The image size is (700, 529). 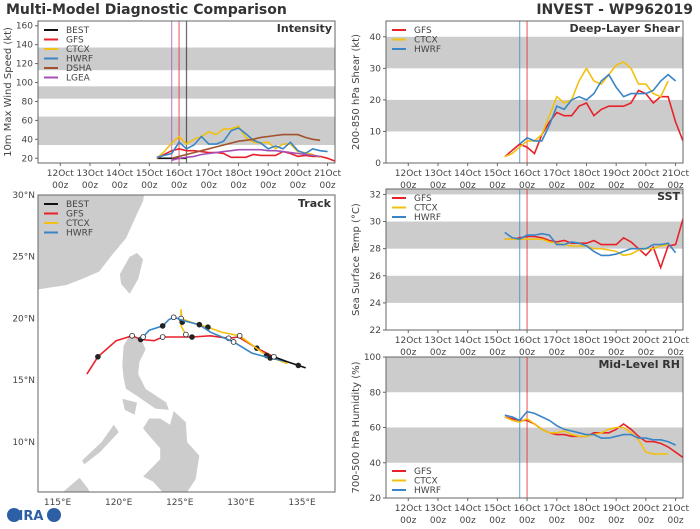 What do you see at coordinates (527, 341) in the screenshot?
I see `x-tick-label: 16Oct` at bounding box center [527, 341].